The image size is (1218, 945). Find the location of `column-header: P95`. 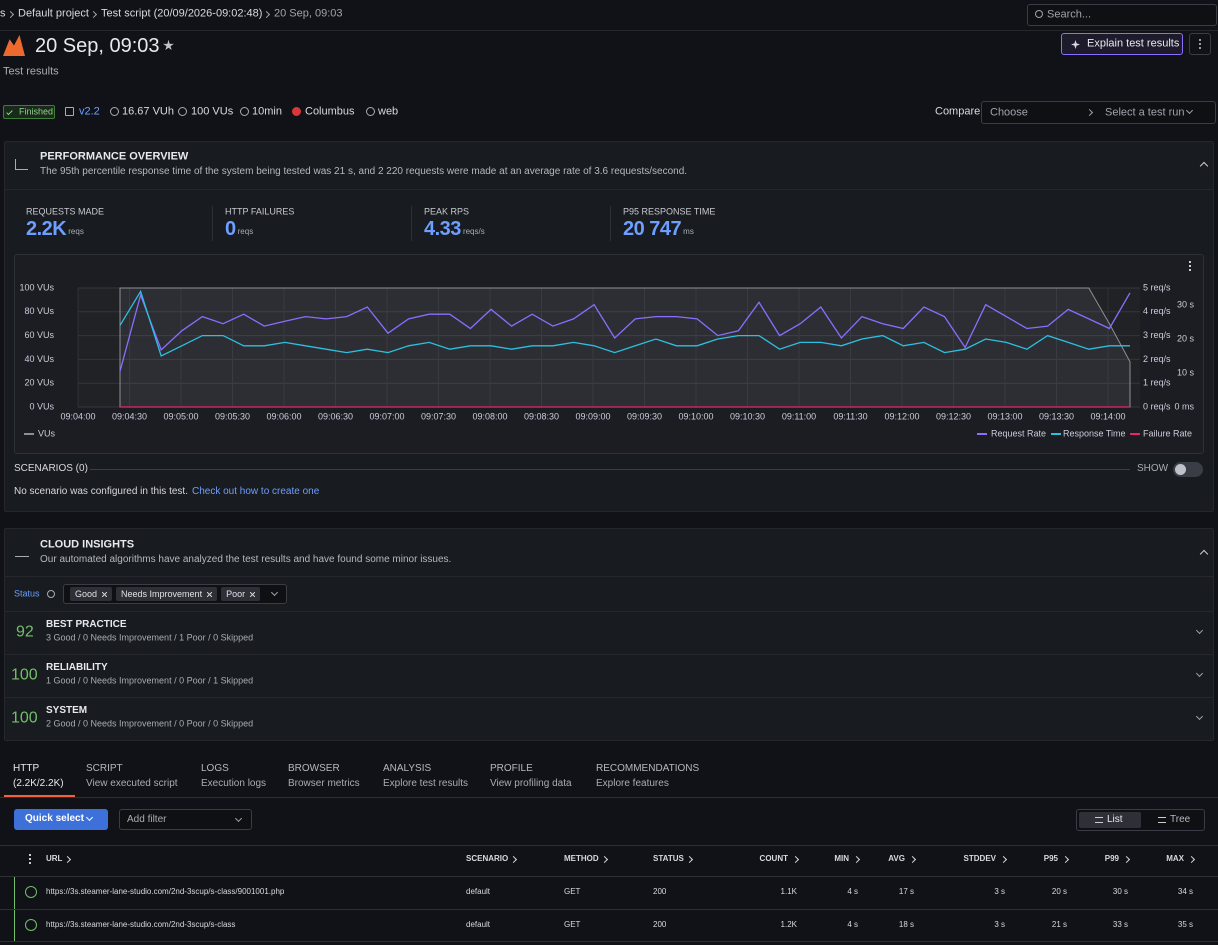

column-header: P95 is located at coordinates (1050, 859).